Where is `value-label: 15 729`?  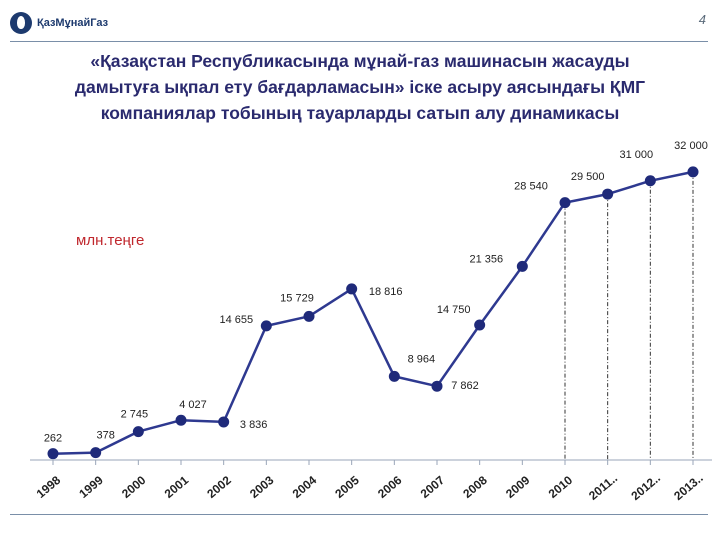
value-label: 15 729 is located at coordinates (297, 298).